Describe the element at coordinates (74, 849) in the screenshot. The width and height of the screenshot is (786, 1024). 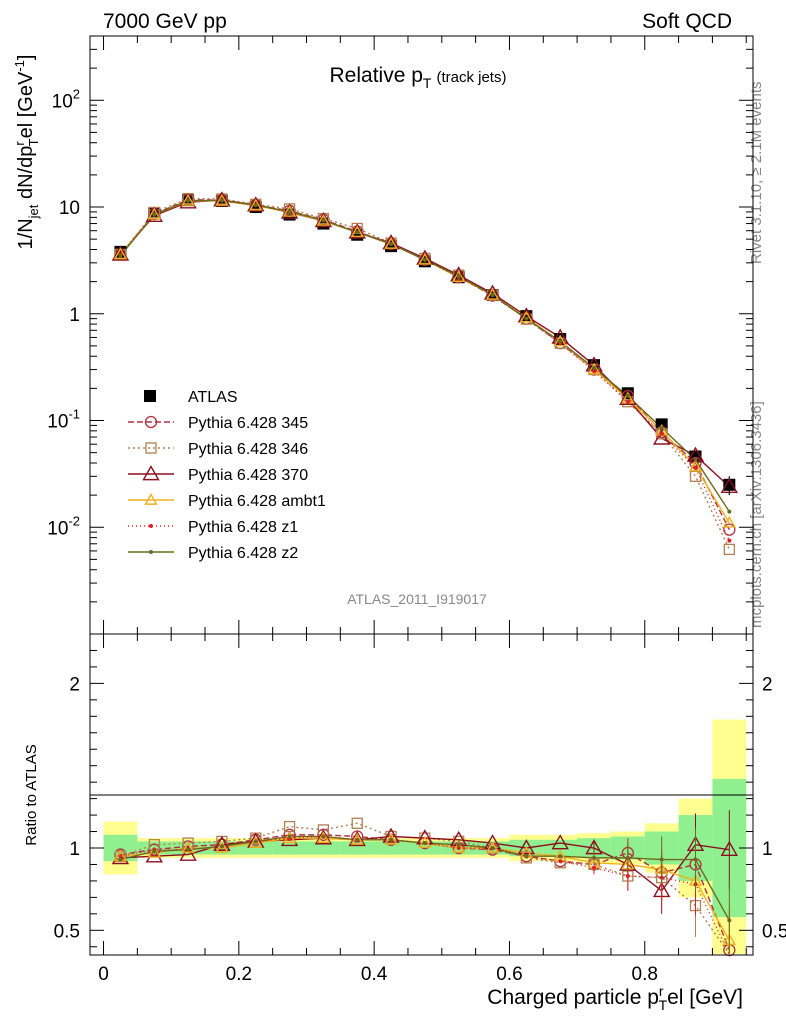
I see `ratio-y-tick-label-left: 1` at that location.